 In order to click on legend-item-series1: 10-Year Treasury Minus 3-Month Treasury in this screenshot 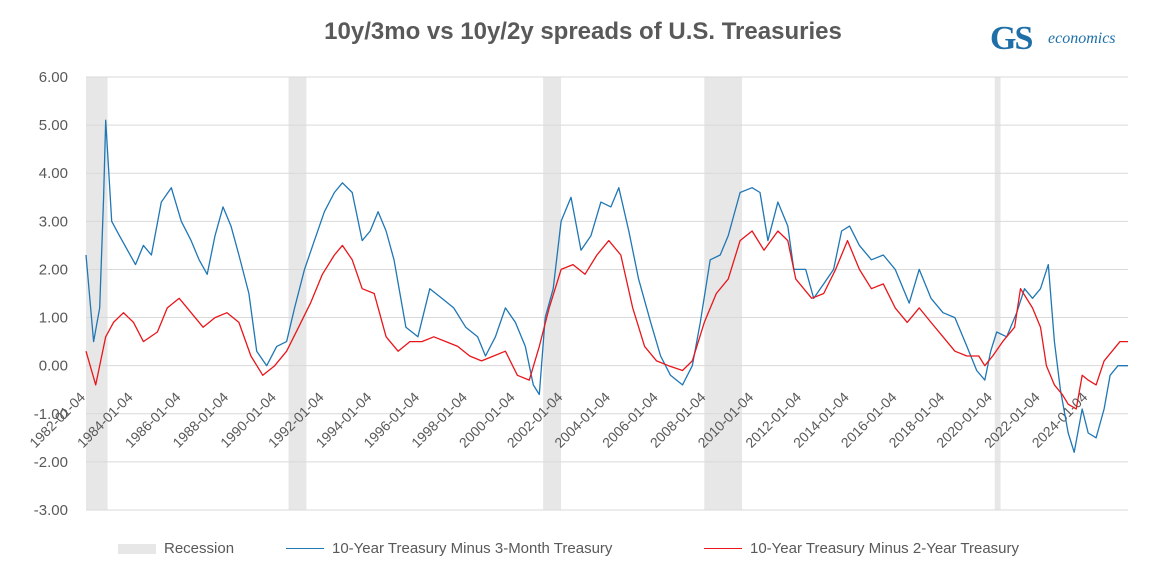, I will do `click(449, 548)`.